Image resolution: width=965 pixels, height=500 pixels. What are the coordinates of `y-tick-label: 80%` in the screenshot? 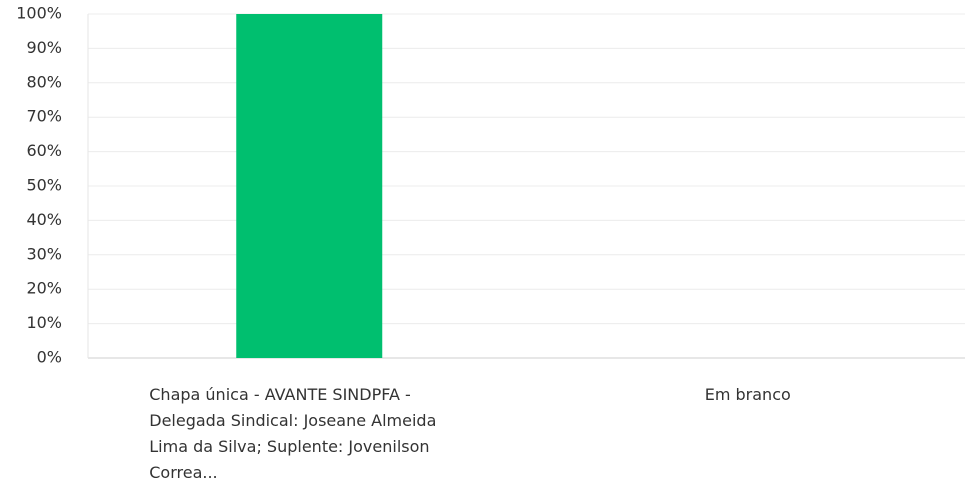 It's located at (44, 81).